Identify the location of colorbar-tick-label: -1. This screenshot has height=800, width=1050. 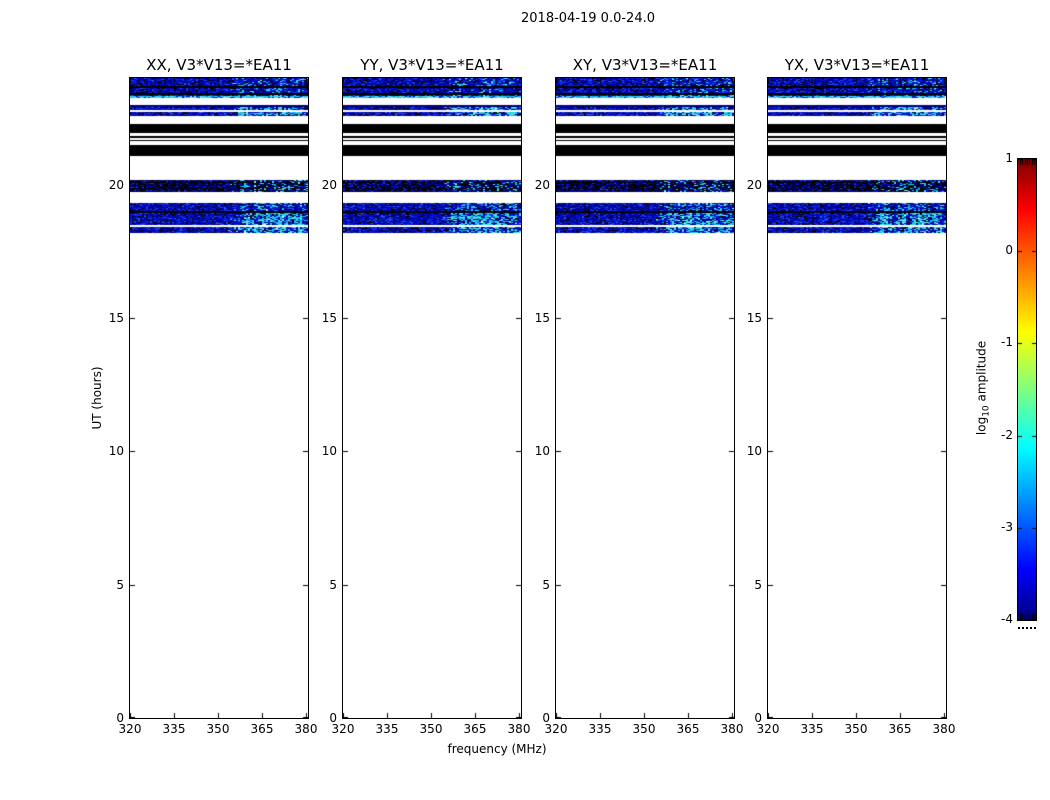
(1007, 342).